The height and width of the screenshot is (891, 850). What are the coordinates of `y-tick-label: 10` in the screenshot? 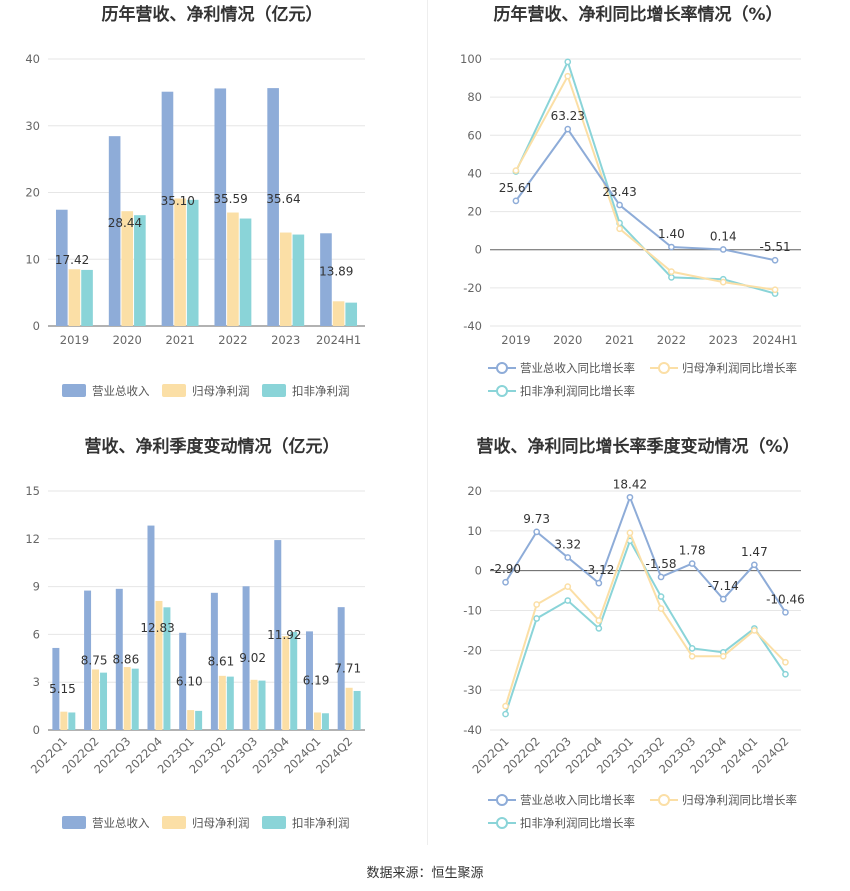 It's located at (474, 531).